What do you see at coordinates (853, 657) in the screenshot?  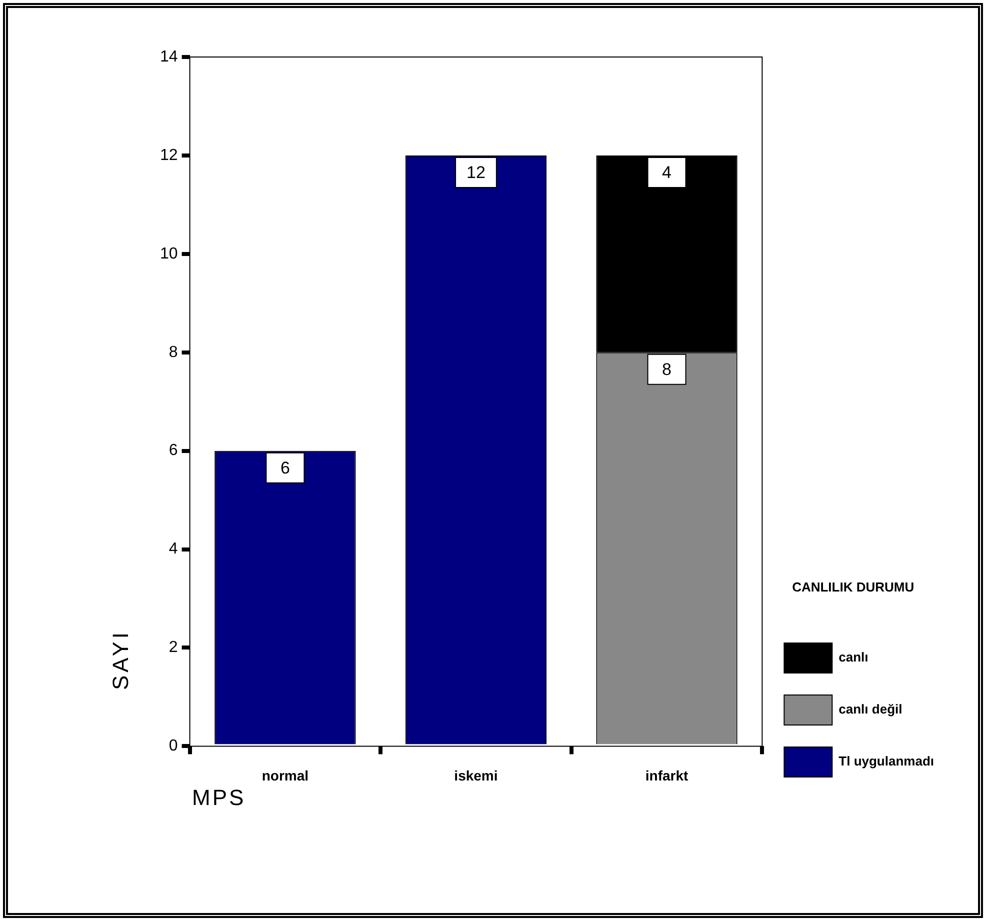 I see `legend-label: canlı` at bounding box center [853, 657].